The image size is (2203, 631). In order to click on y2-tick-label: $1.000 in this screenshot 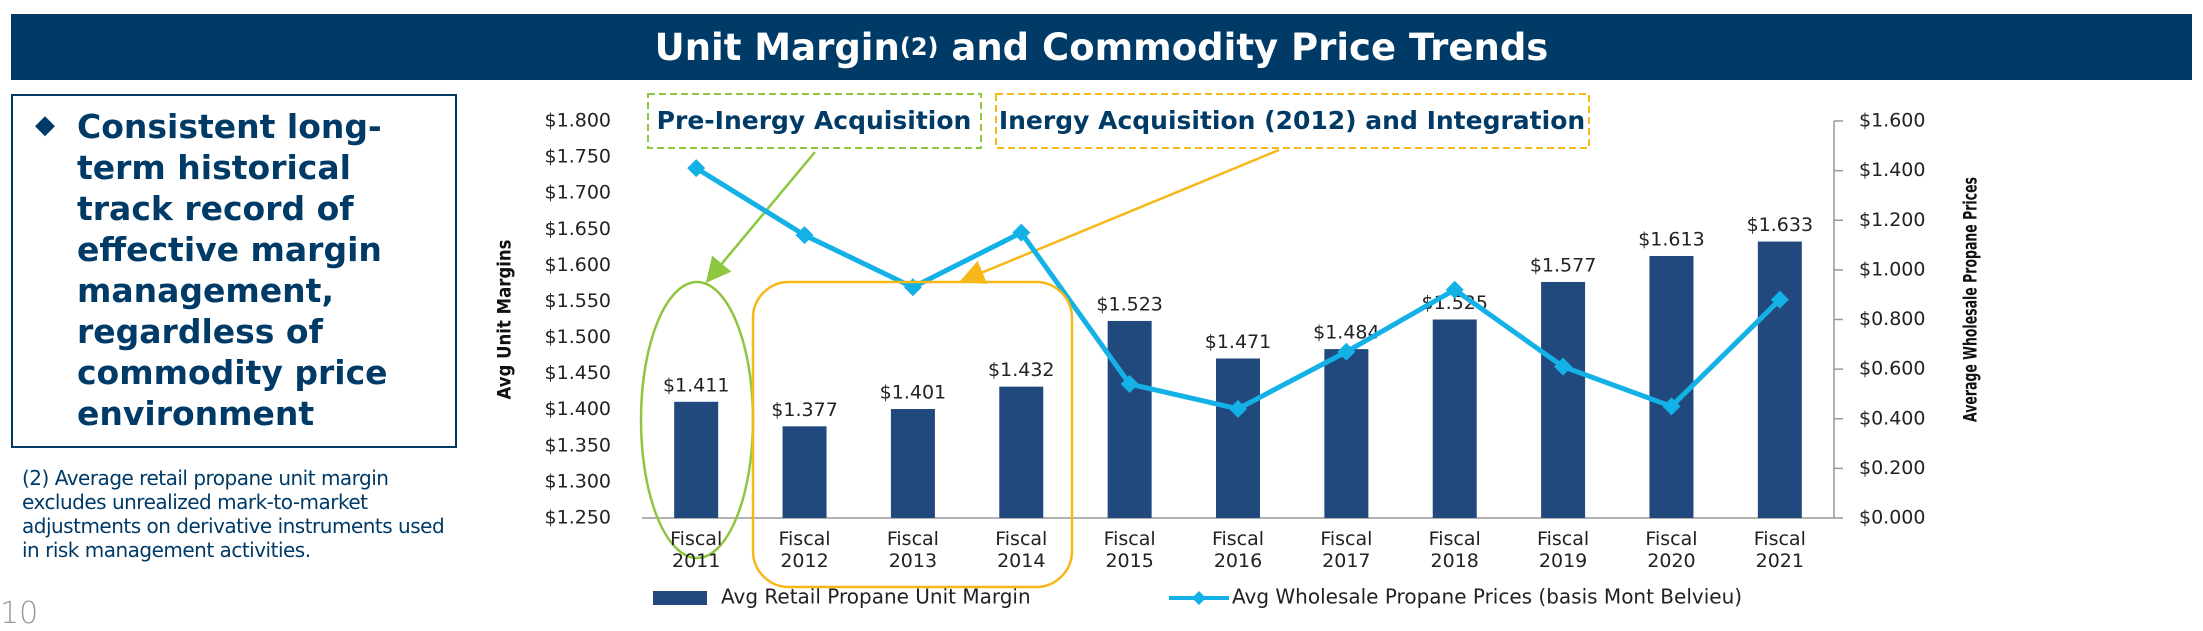, I will do `click(1892, 269)`.